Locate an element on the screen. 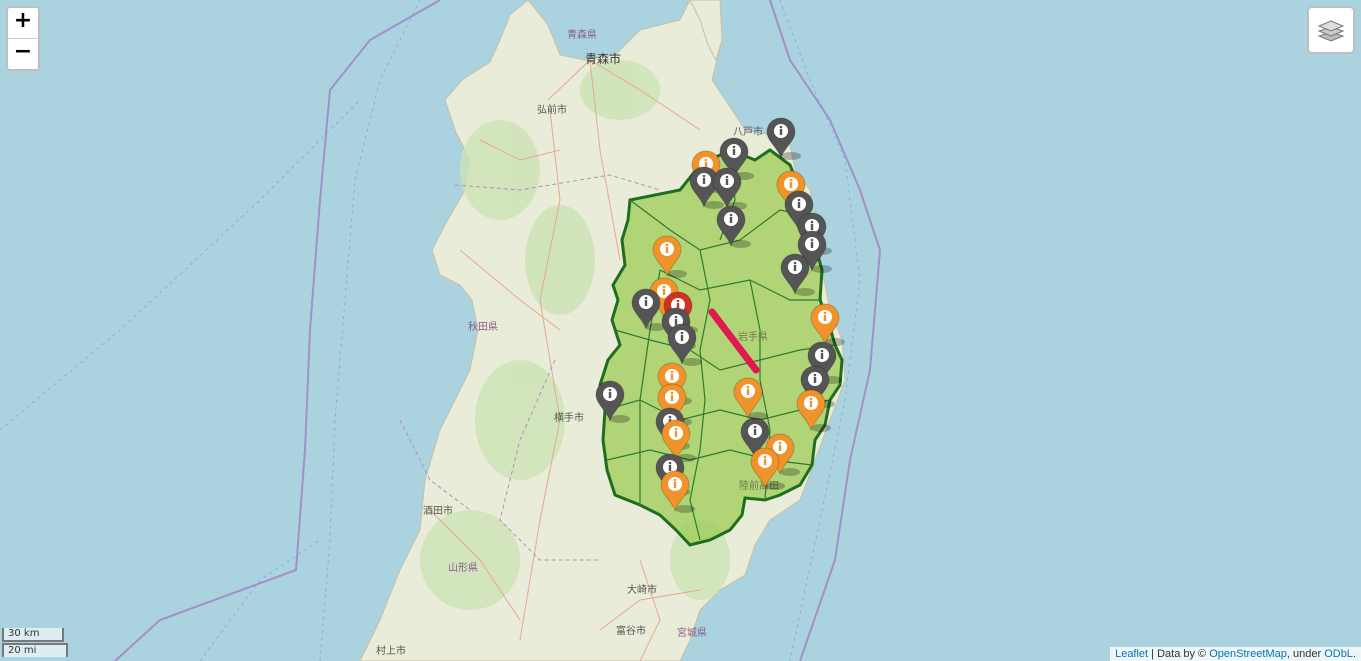 The width and height of the screenshot is (1361, 661). label-sakata: 酒田市 is located at coordinates (438, 510).